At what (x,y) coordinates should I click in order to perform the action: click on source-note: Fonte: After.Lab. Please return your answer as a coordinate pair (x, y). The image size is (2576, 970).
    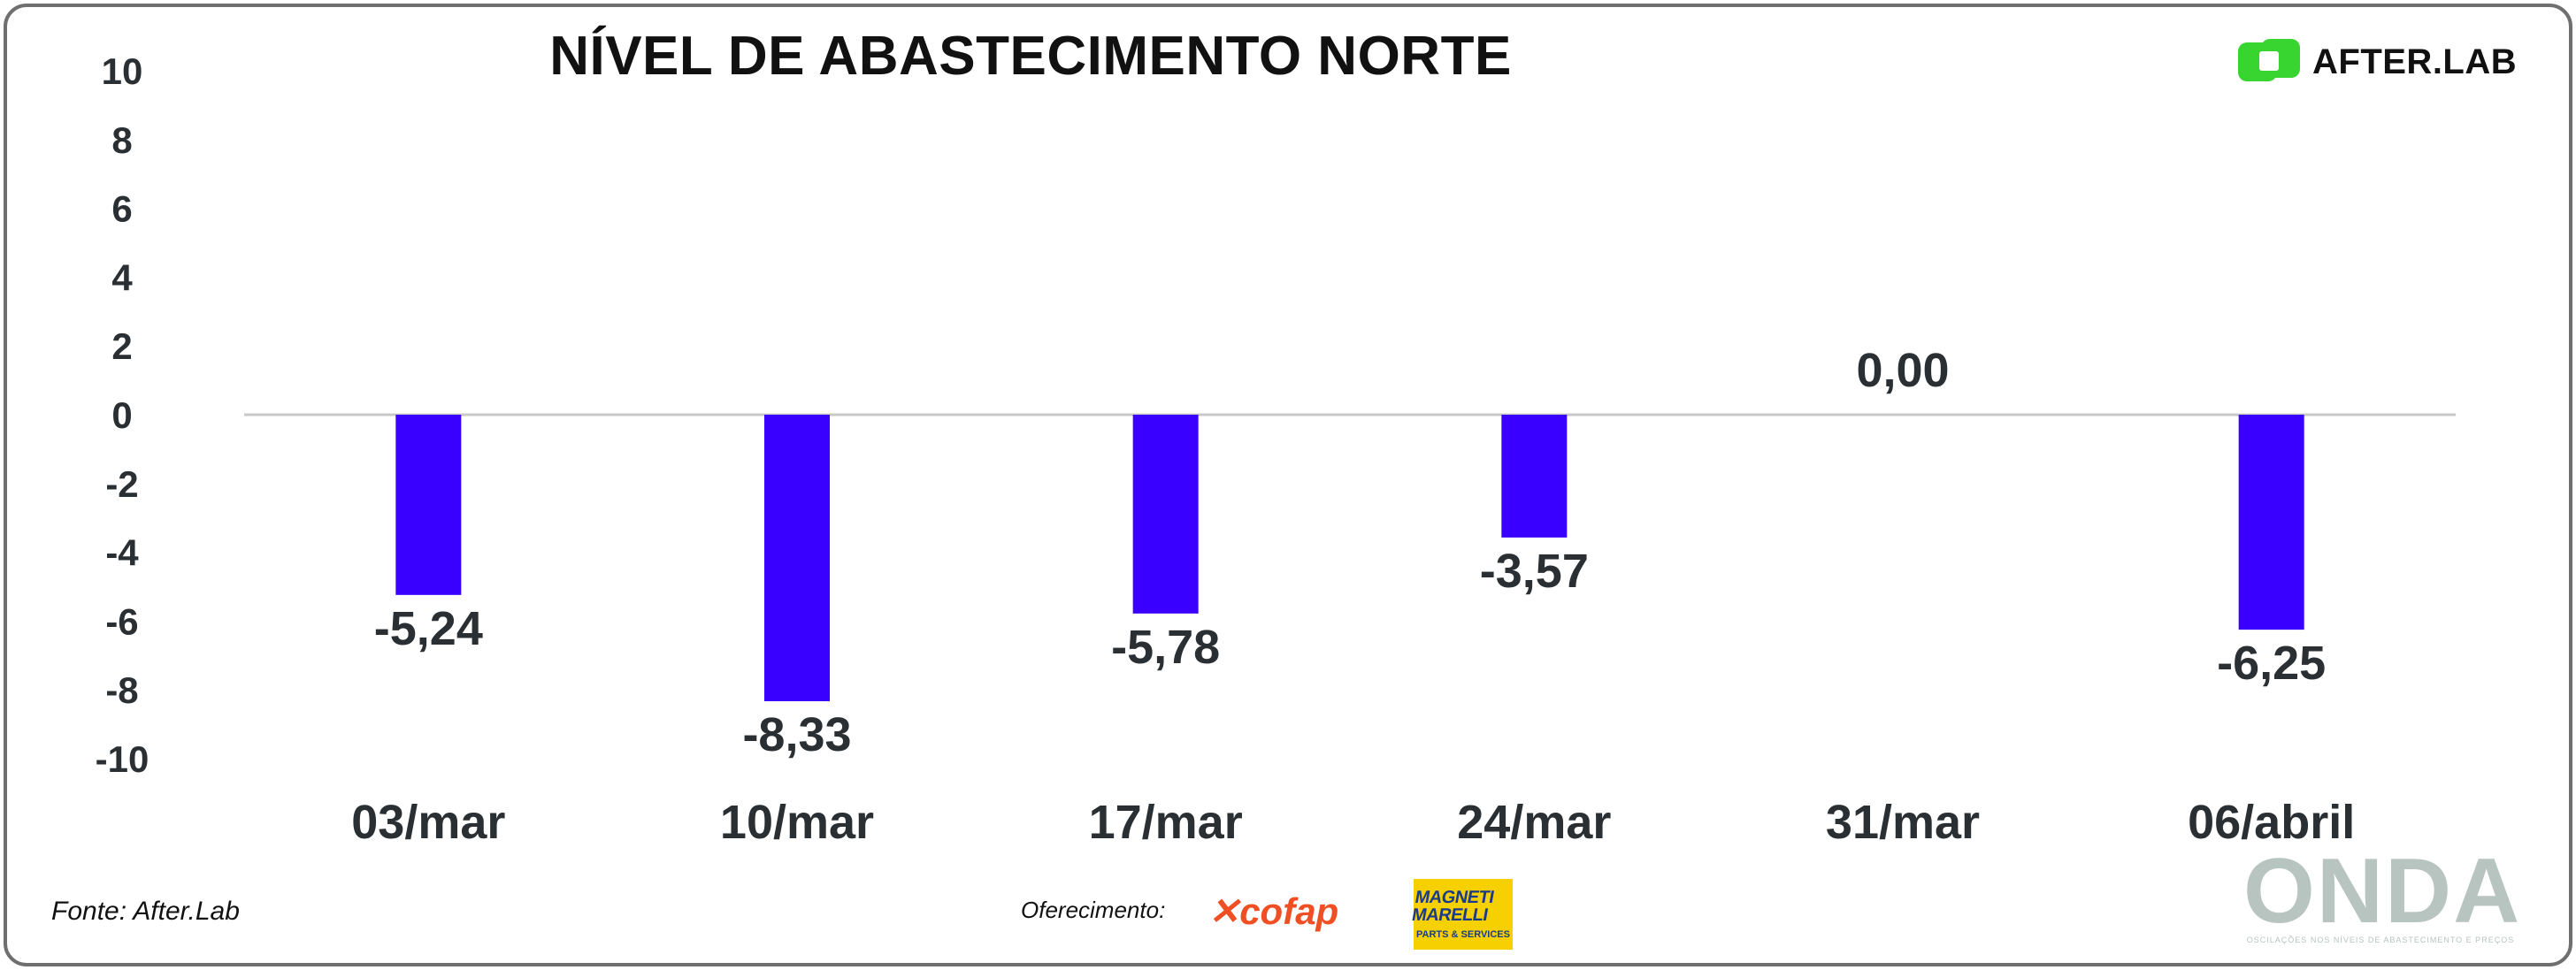
    Looking at the image, I should click on (145, 911).